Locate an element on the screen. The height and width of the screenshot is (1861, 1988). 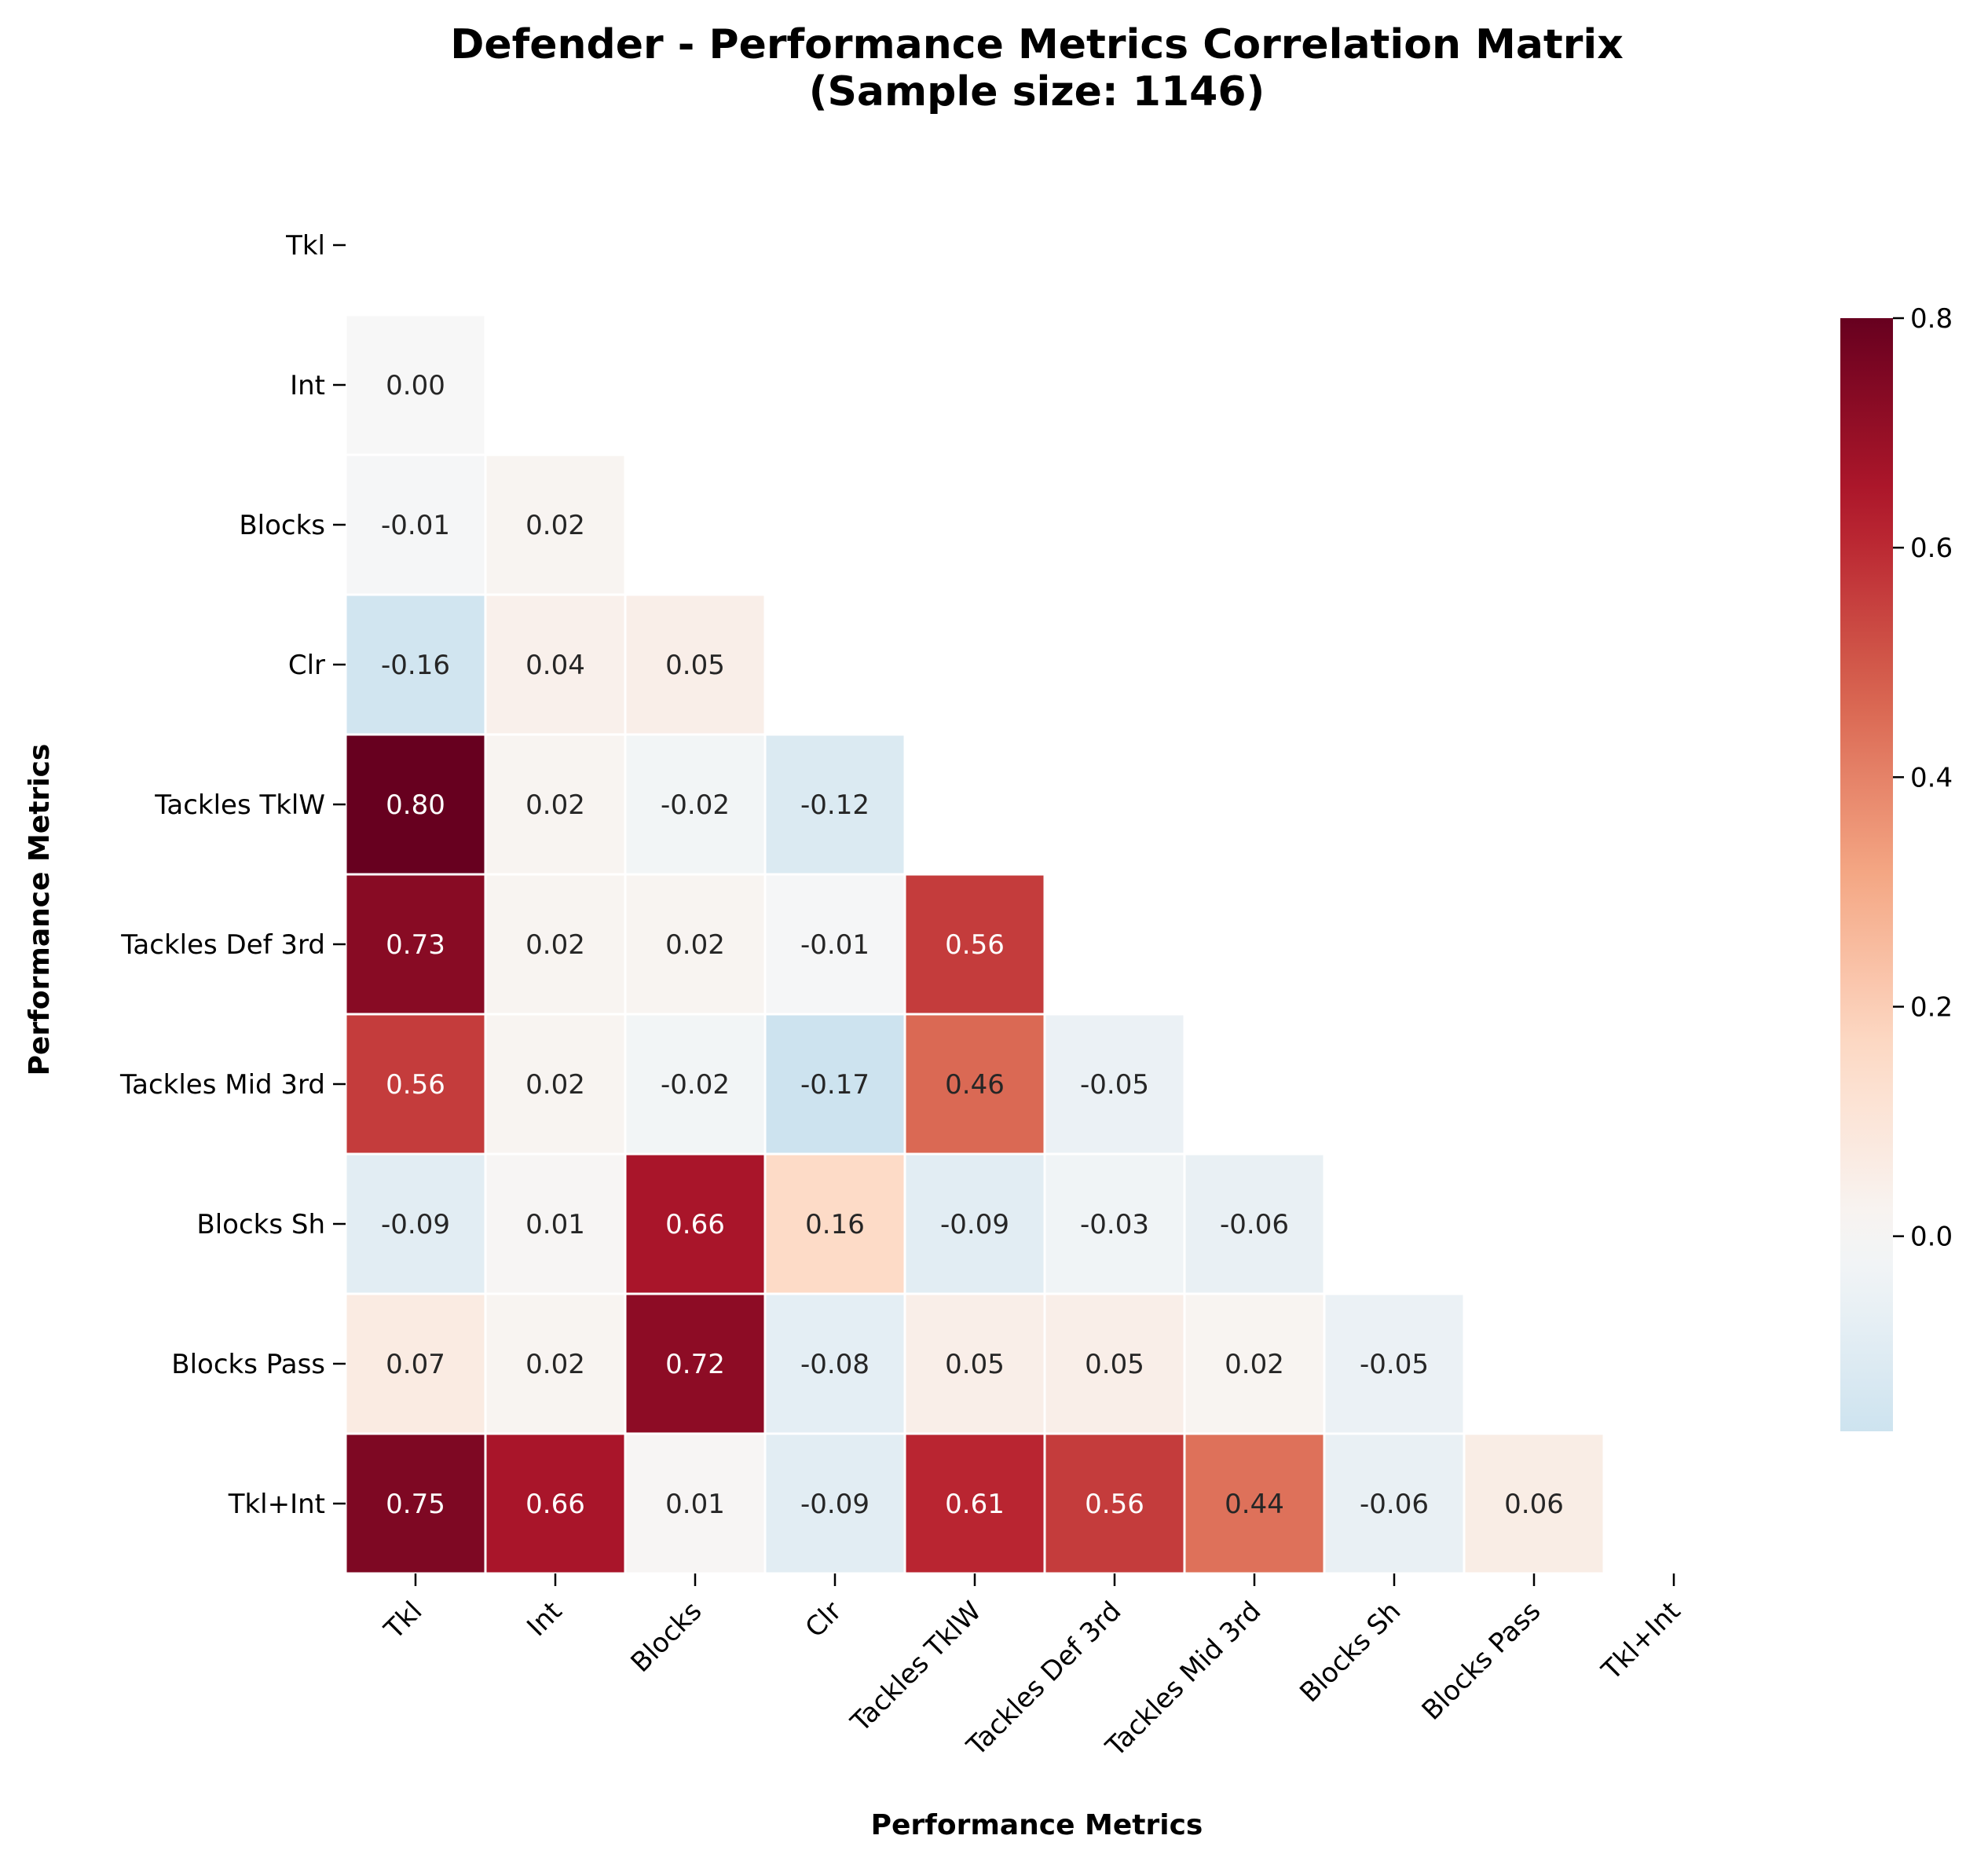
y-tick-label: Int is located at coordinates (308, 385).